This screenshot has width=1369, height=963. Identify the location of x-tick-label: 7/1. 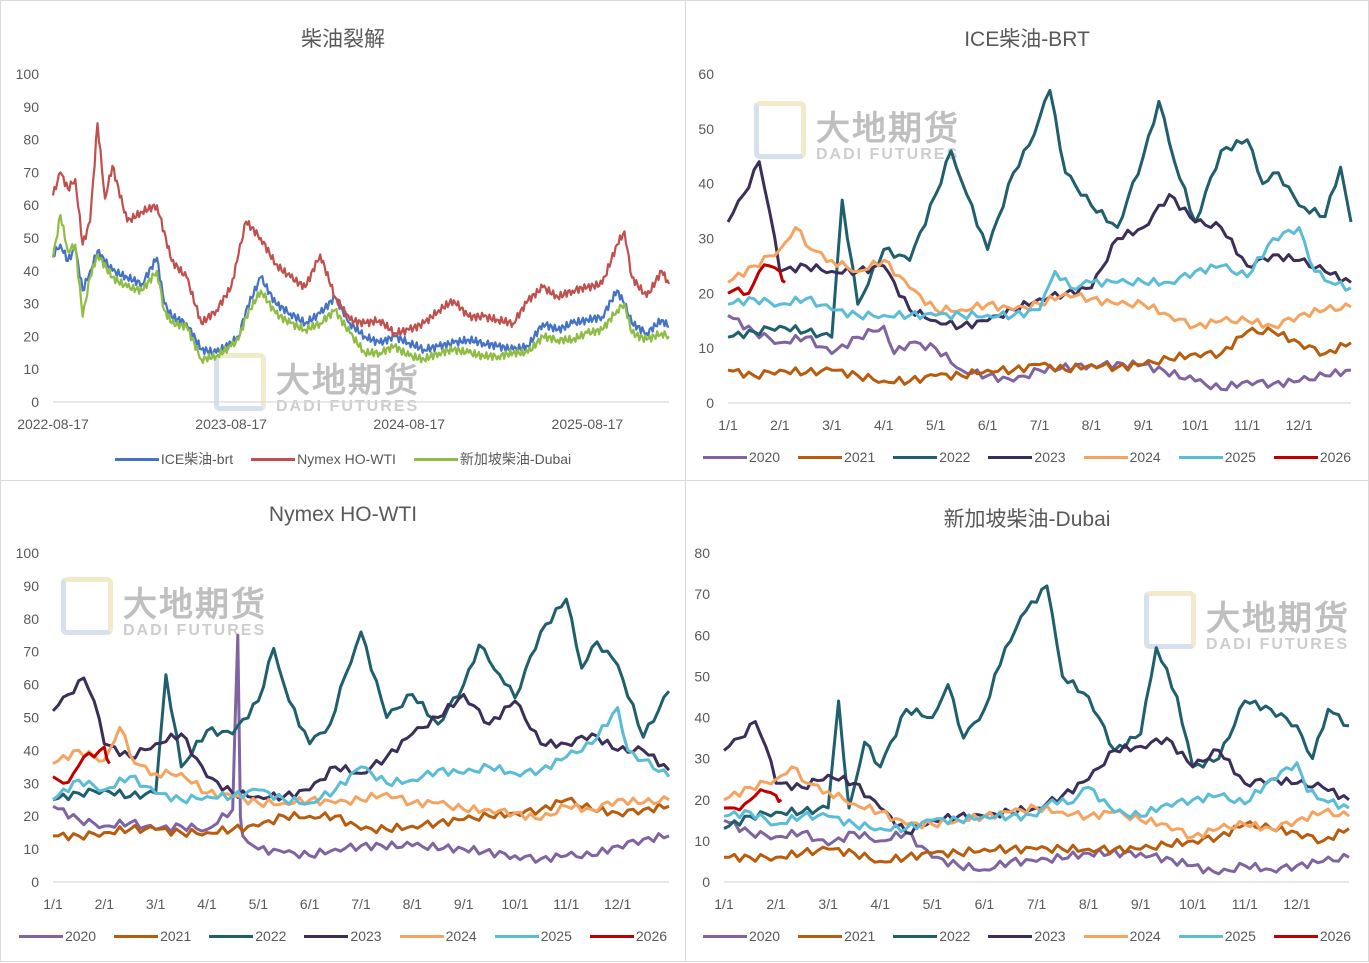
(1037, 904).